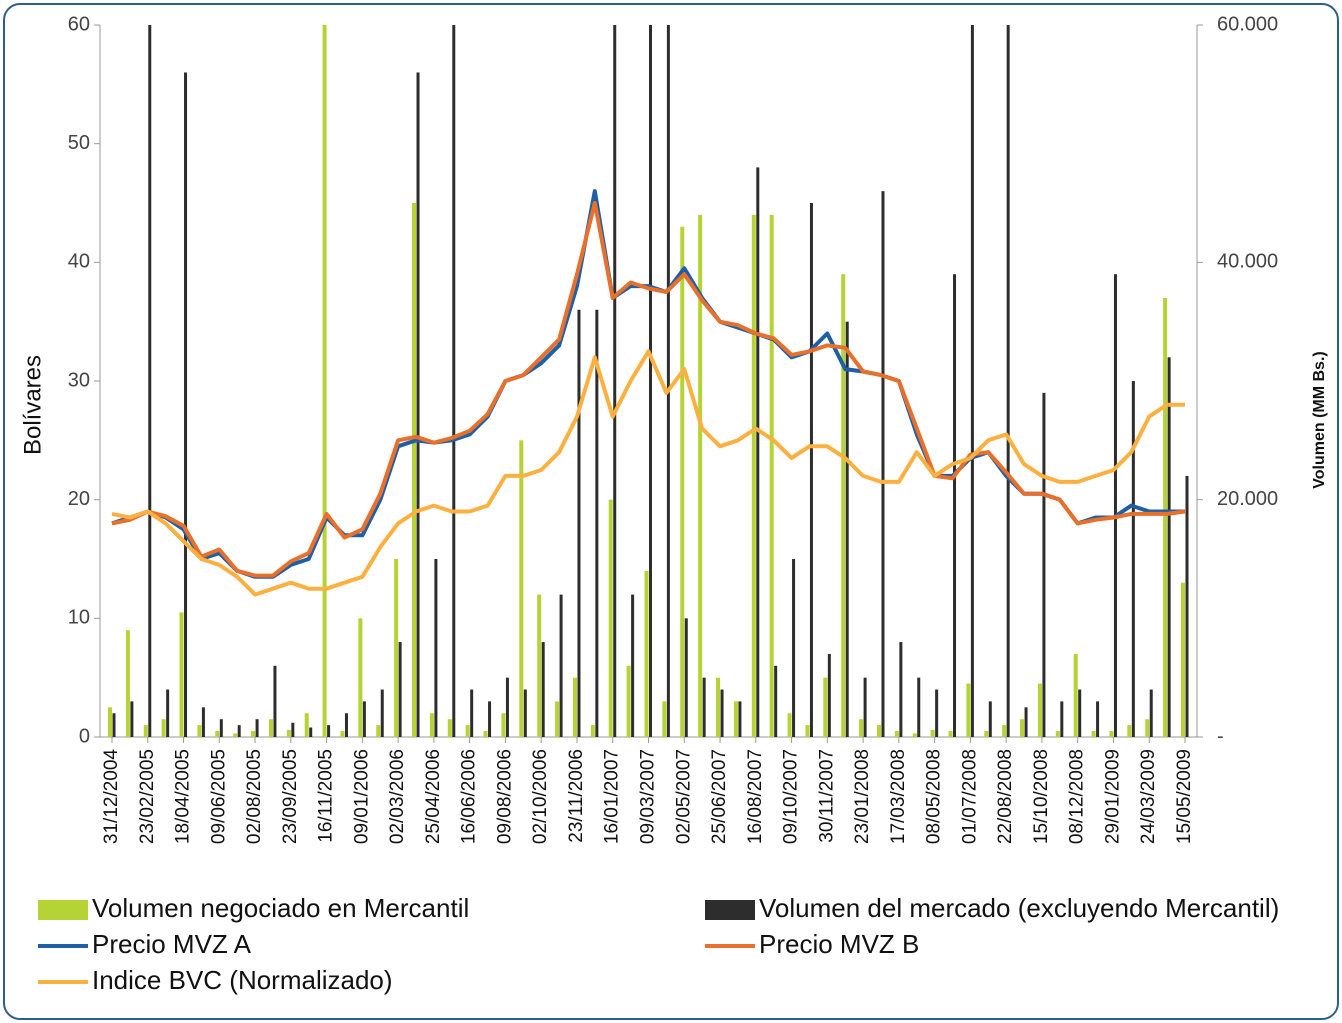 The image size is (1342, 1023). Describe the element at coordinates (79, 143) in the screenshot. I see `y-tick-label: 50` at that location.